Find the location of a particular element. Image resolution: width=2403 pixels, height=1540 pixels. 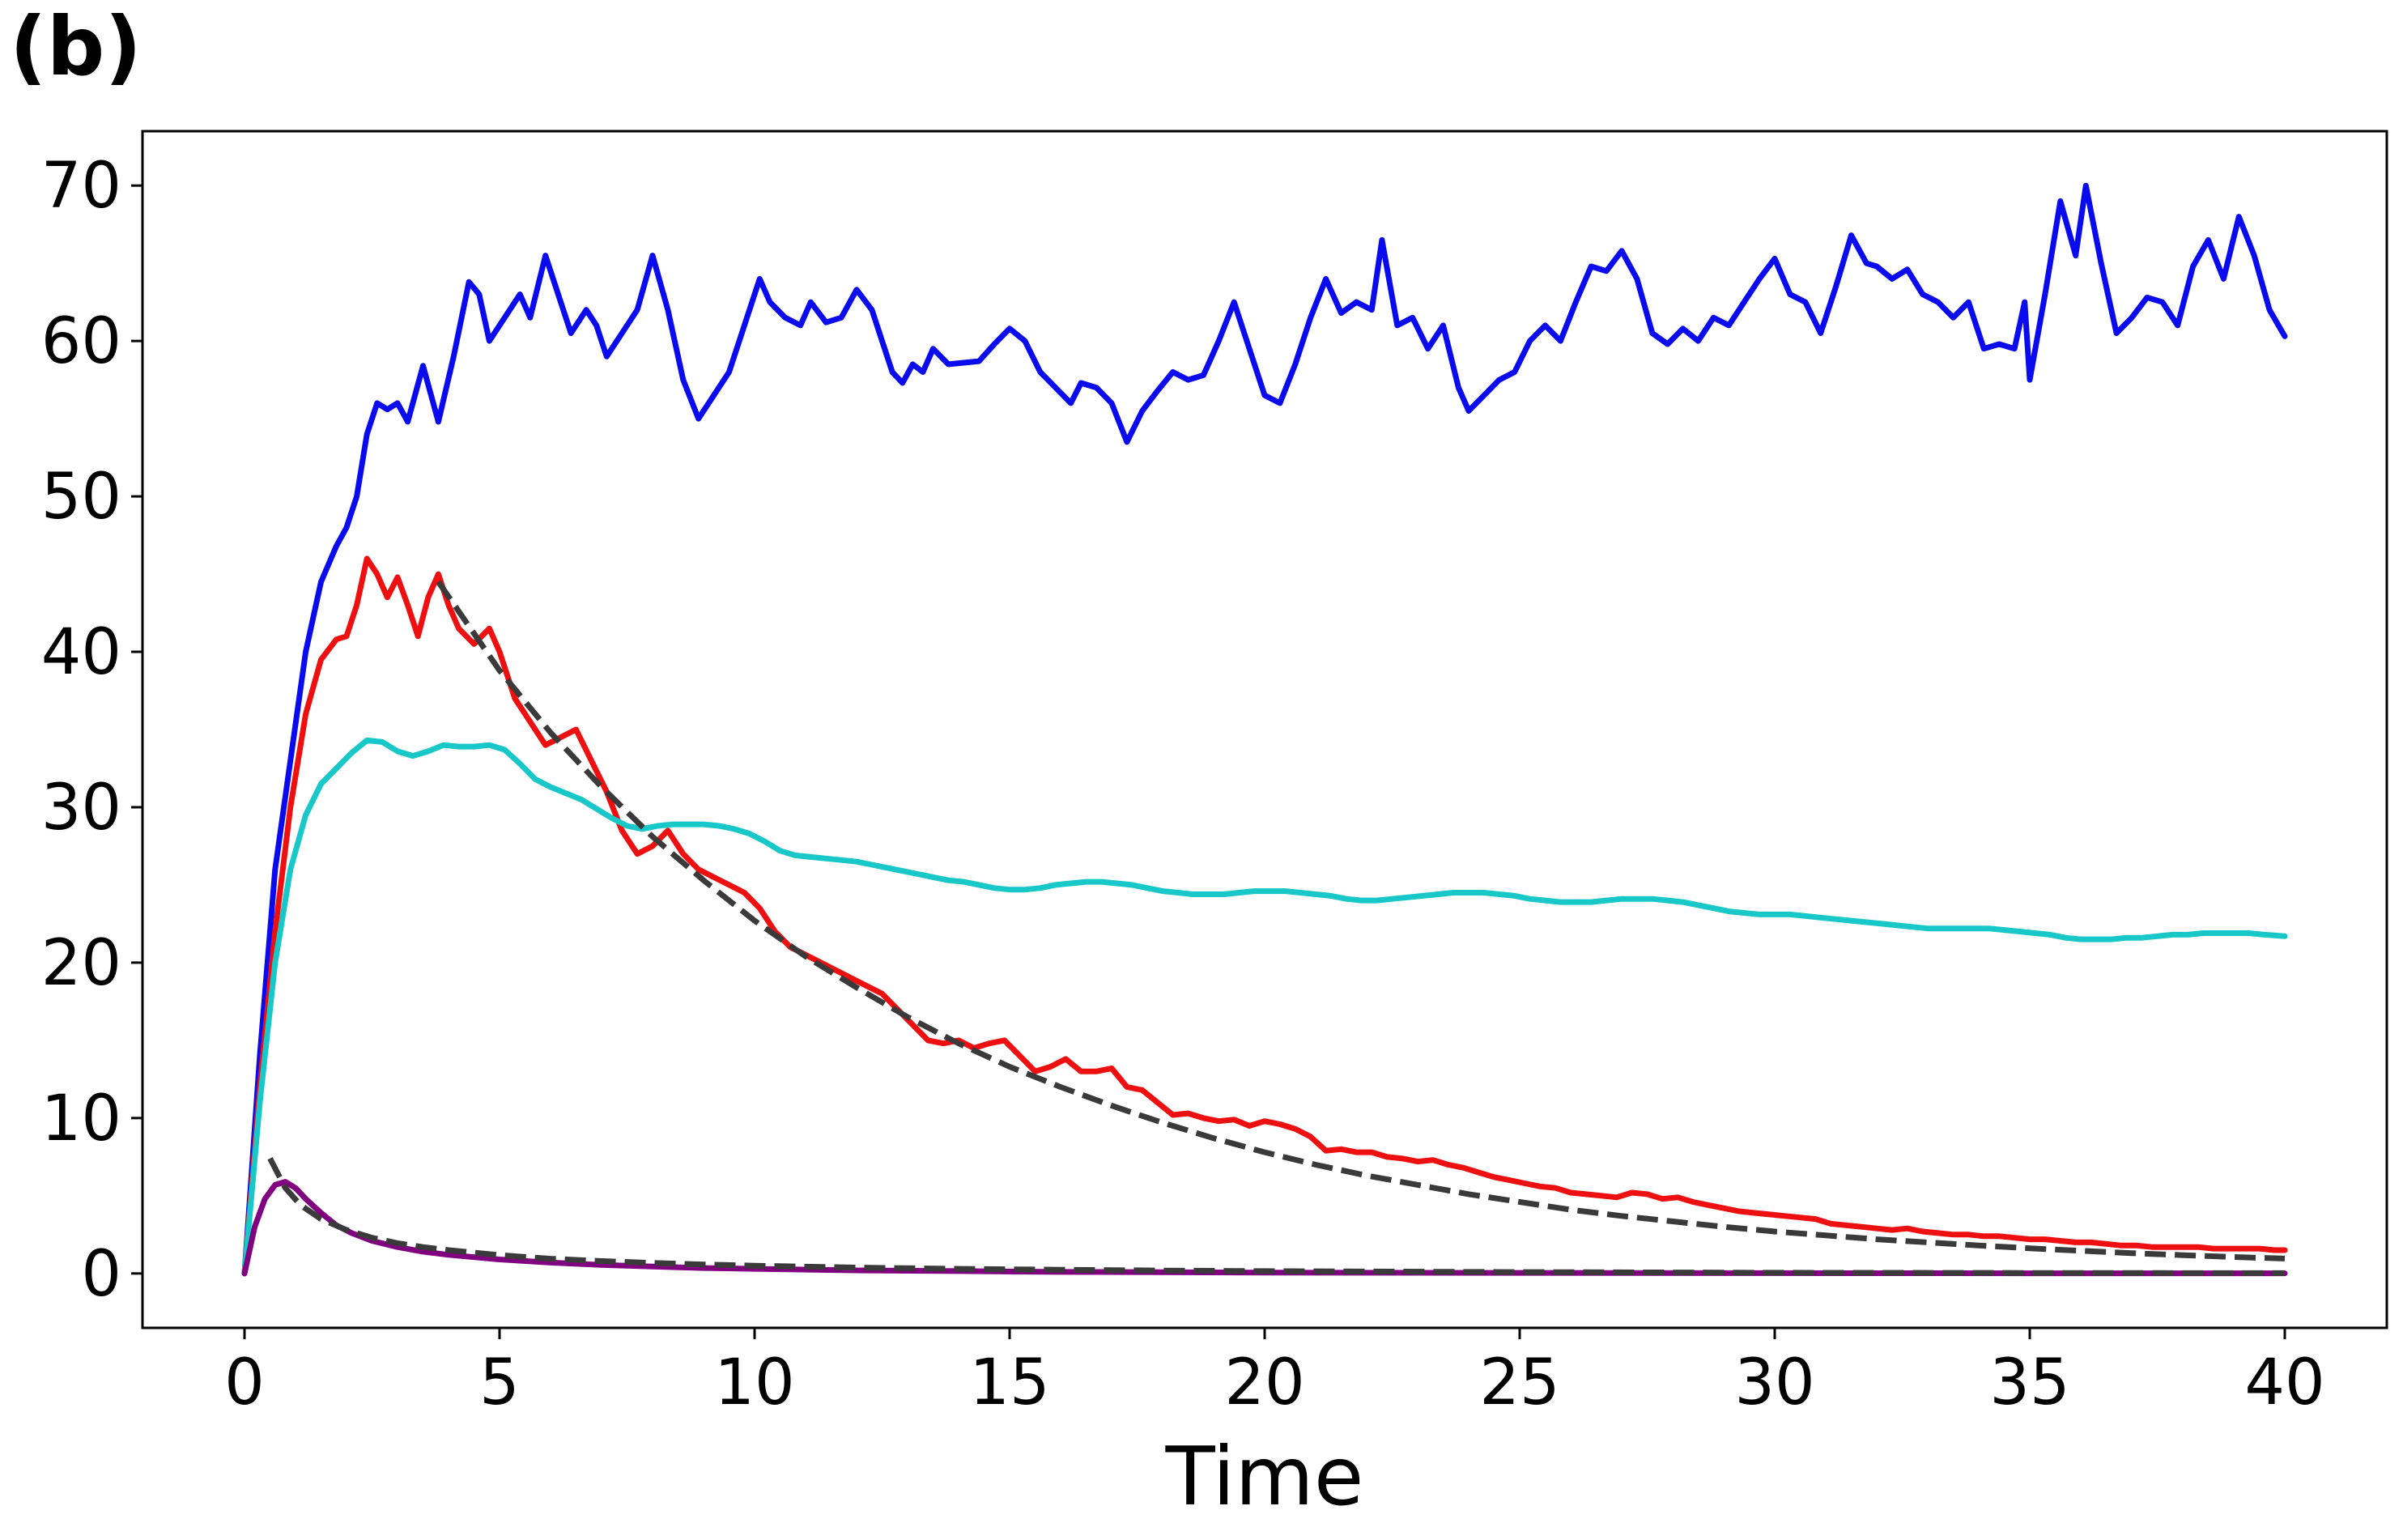

x-tick-label: 35 is located at coordinates (2029, 1382).